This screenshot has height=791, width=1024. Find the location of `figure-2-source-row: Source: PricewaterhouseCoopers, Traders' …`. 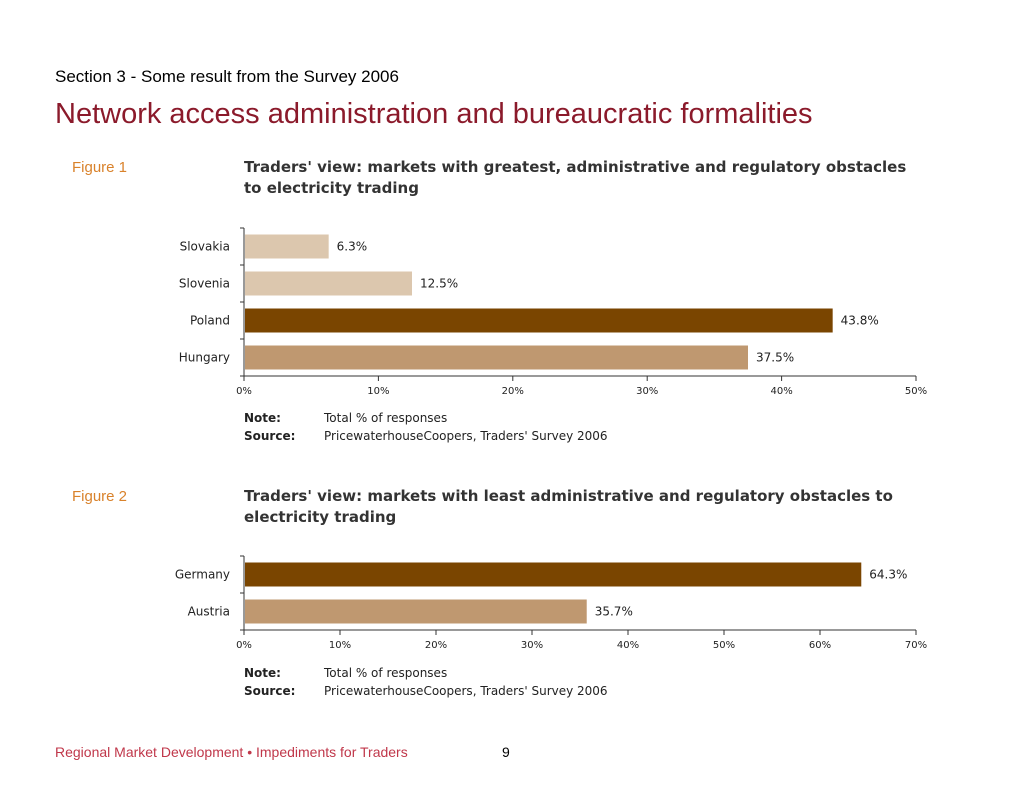

figure-2-source-row: Source: PricewaterhouseCoopers, Traders' … is located at coordinates (426, 691).